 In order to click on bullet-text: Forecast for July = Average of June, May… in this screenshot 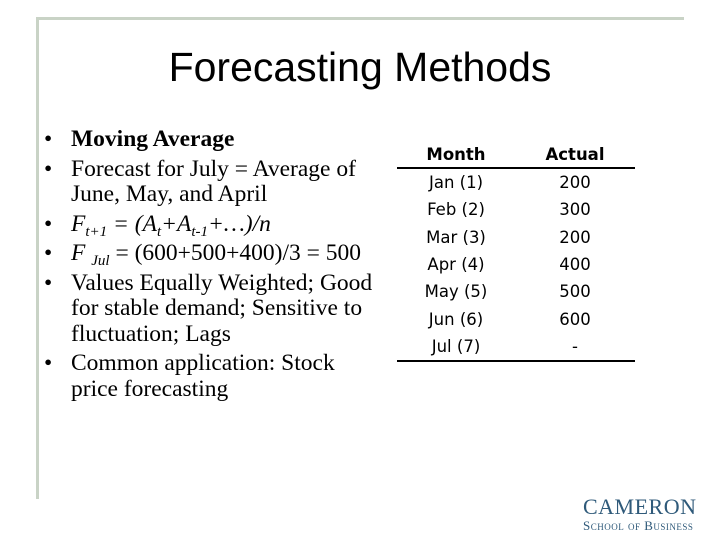, I will do `click(213, 181)`.